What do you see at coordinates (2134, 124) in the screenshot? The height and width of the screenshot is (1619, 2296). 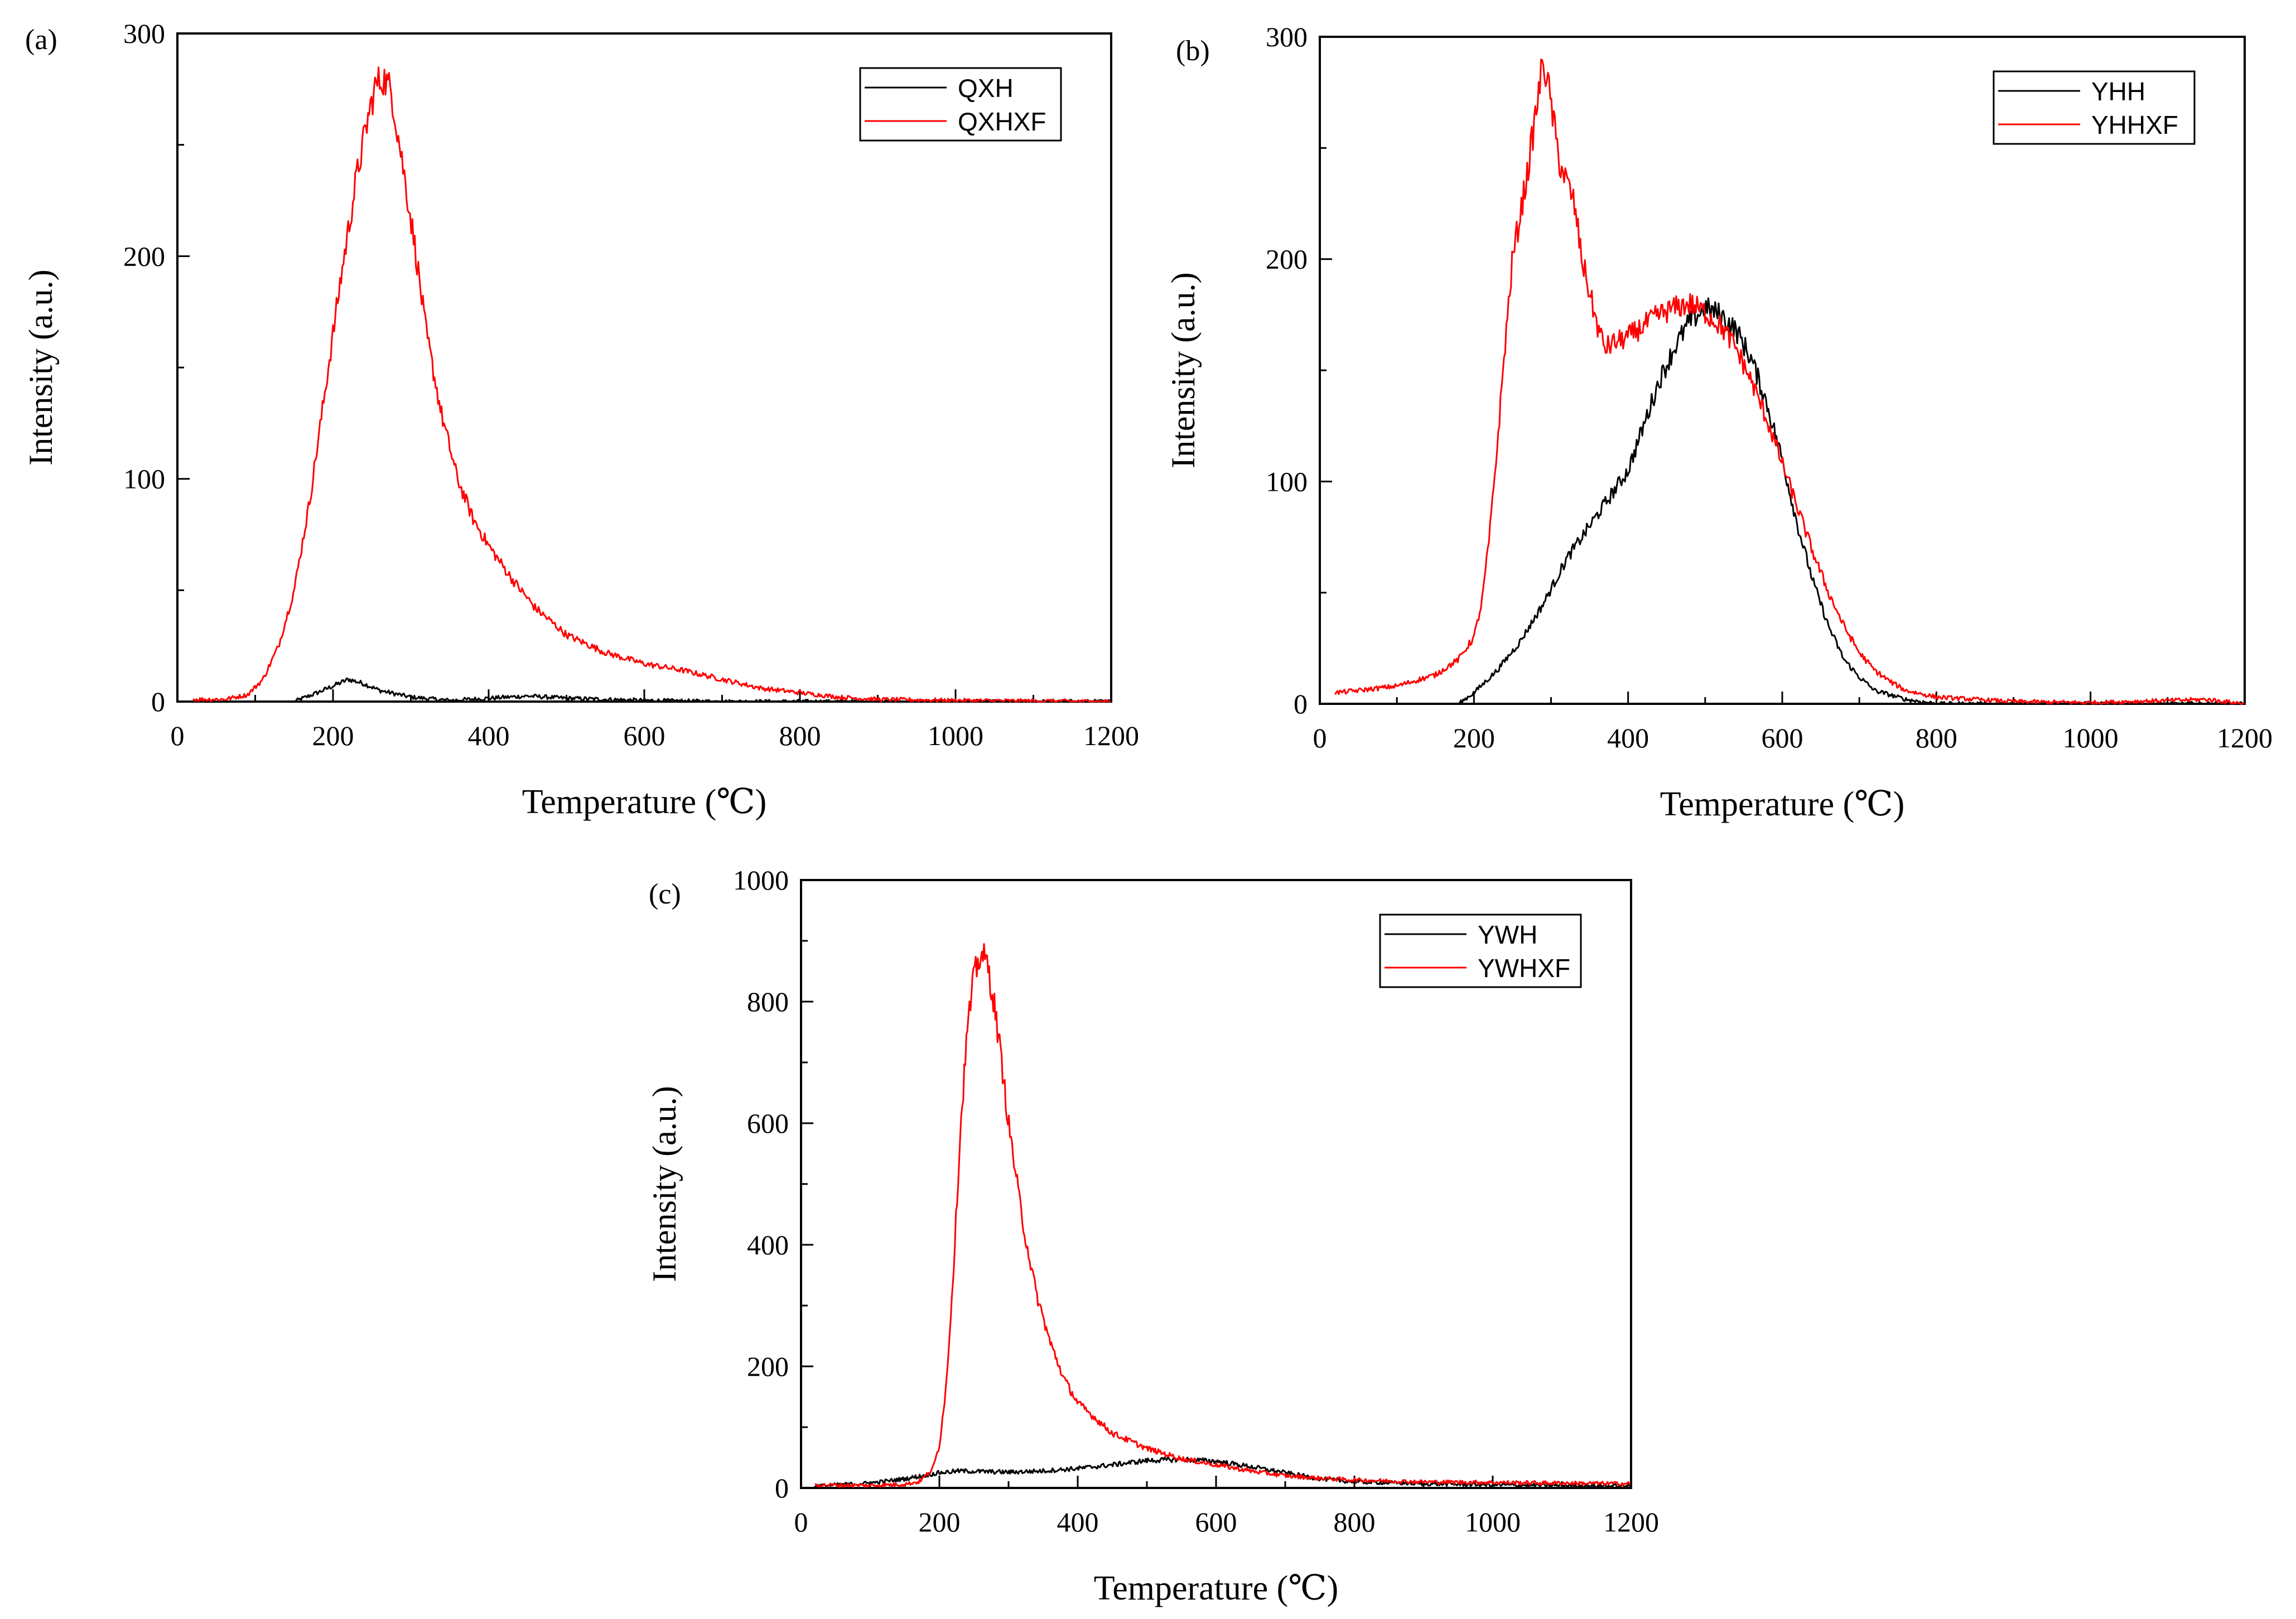 I see `legend-label-yhhxf: YHHXF` at bounding box center [2134, 124].